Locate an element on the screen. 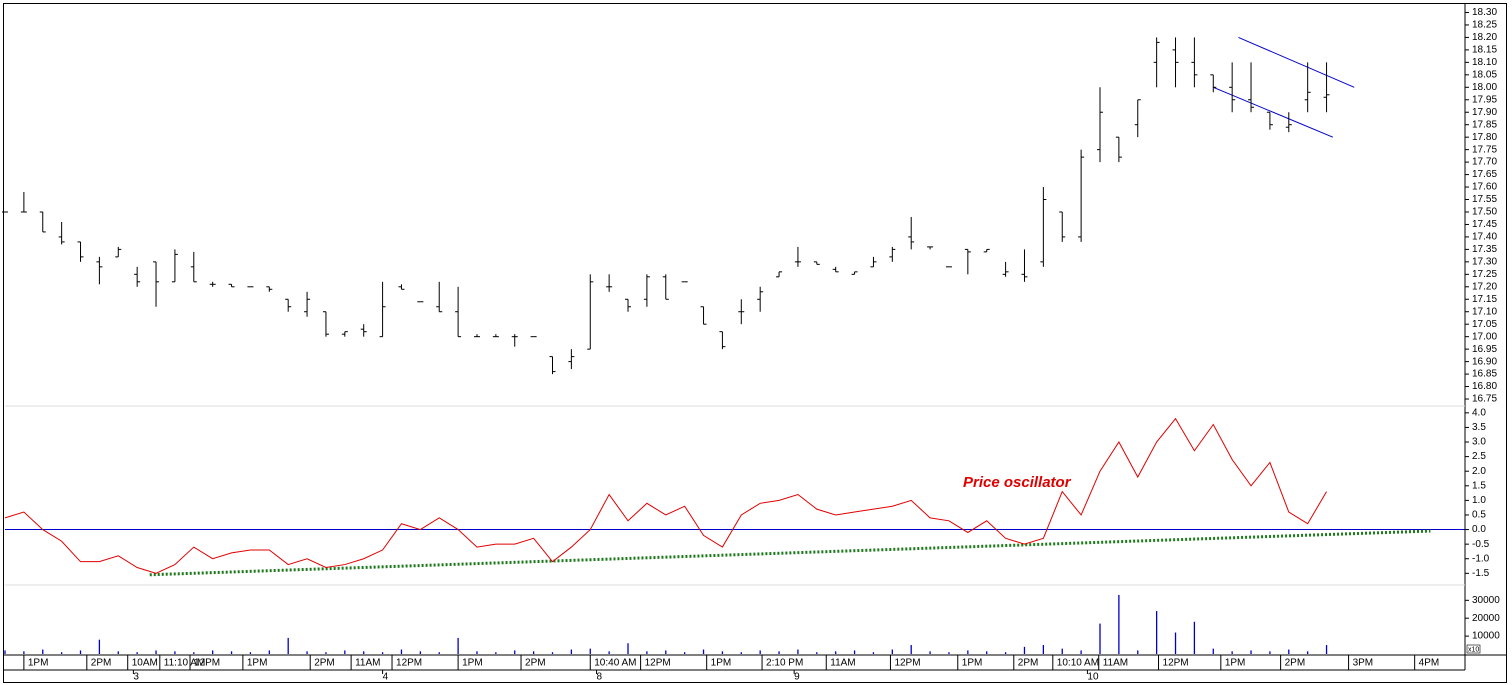 This screenshot has width=1512, height=685. y-tick-label: 20000 is located at coordinates (1486, 618).